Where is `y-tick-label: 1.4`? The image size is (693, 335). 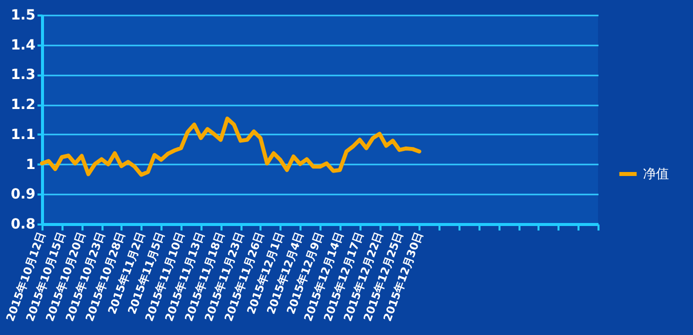
y-tick-label: 1.4 is located at coordinates (23, 45).